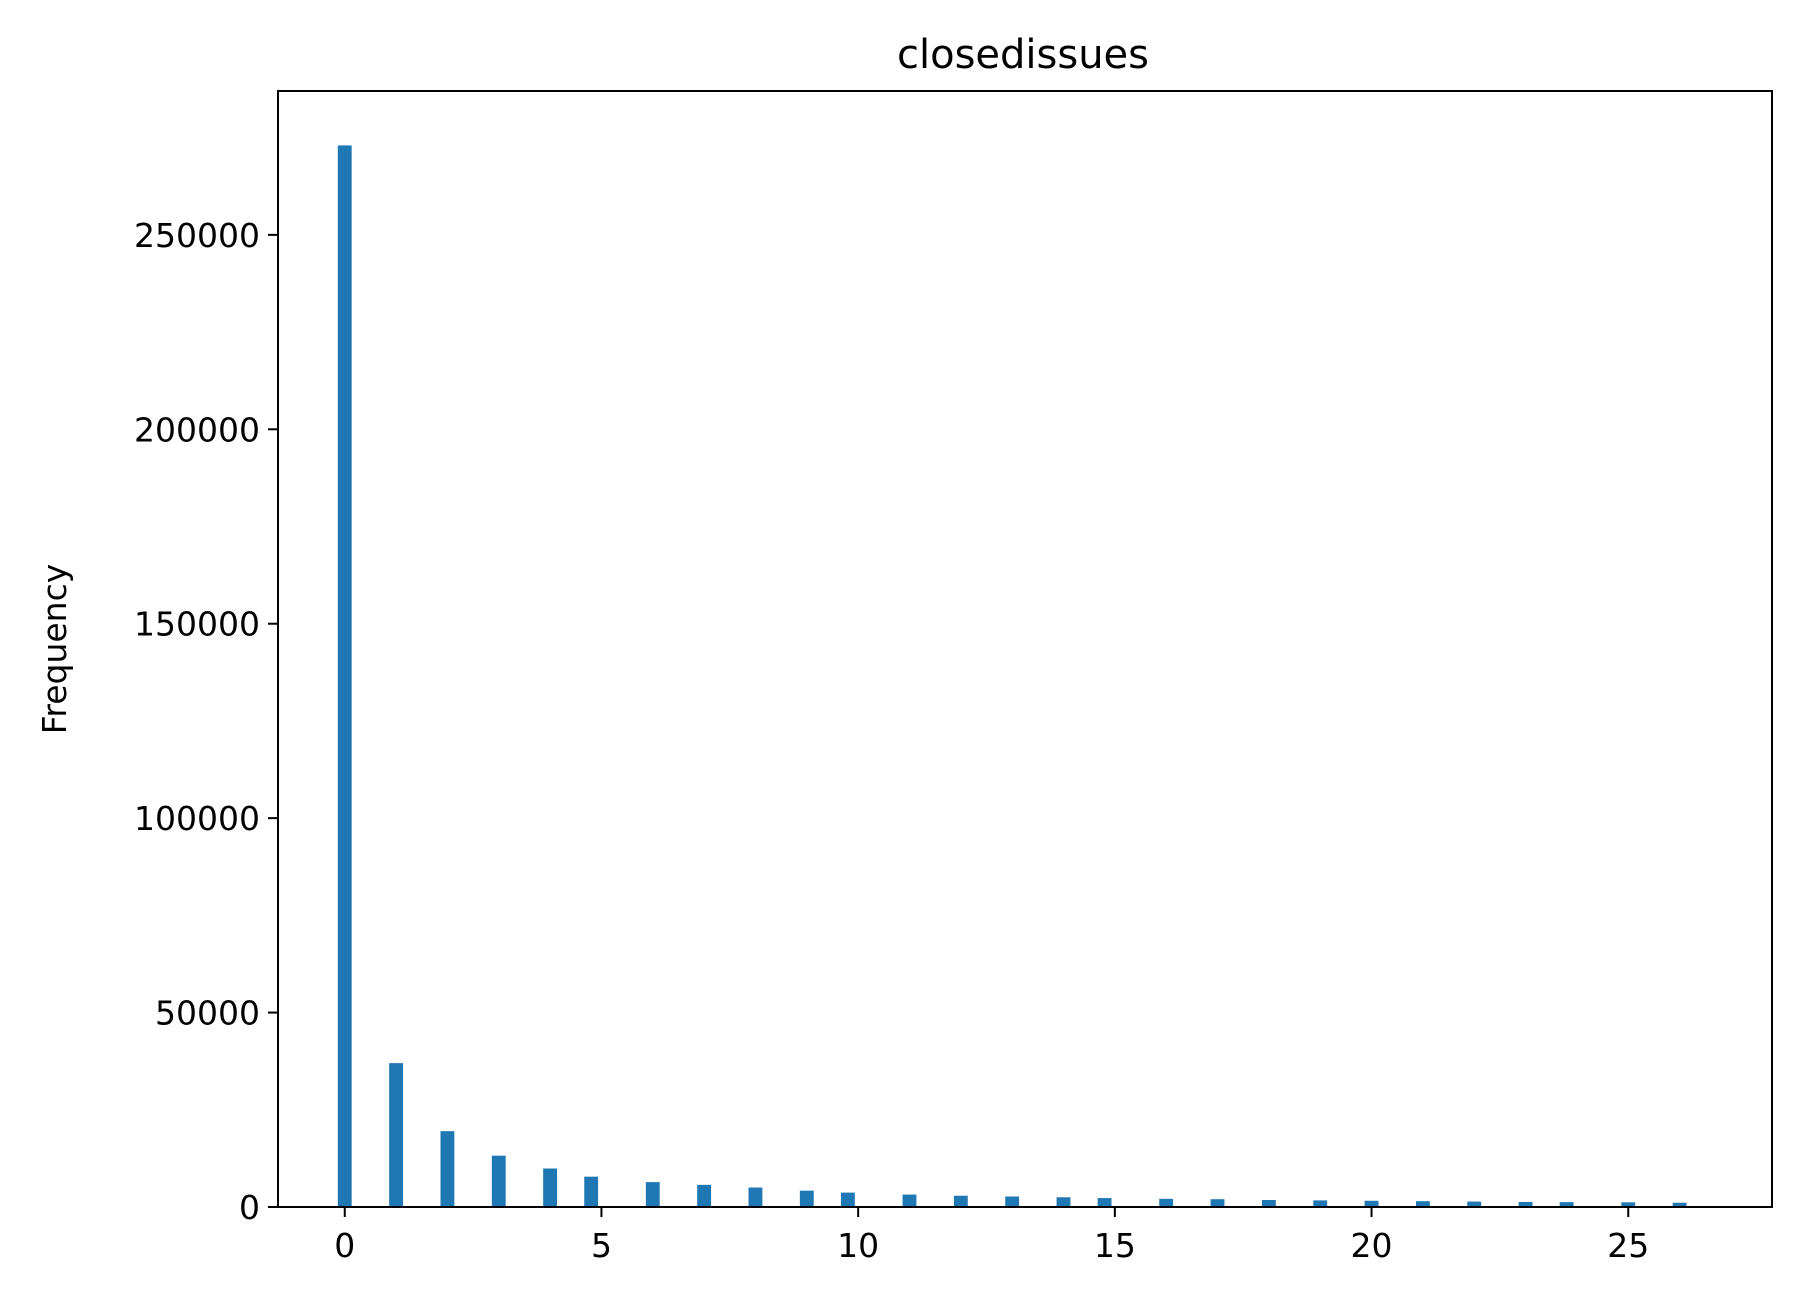  Describe the element at coordinates (601, 1245) in the screenshot. I see `x-tick-label: 5` at that location.